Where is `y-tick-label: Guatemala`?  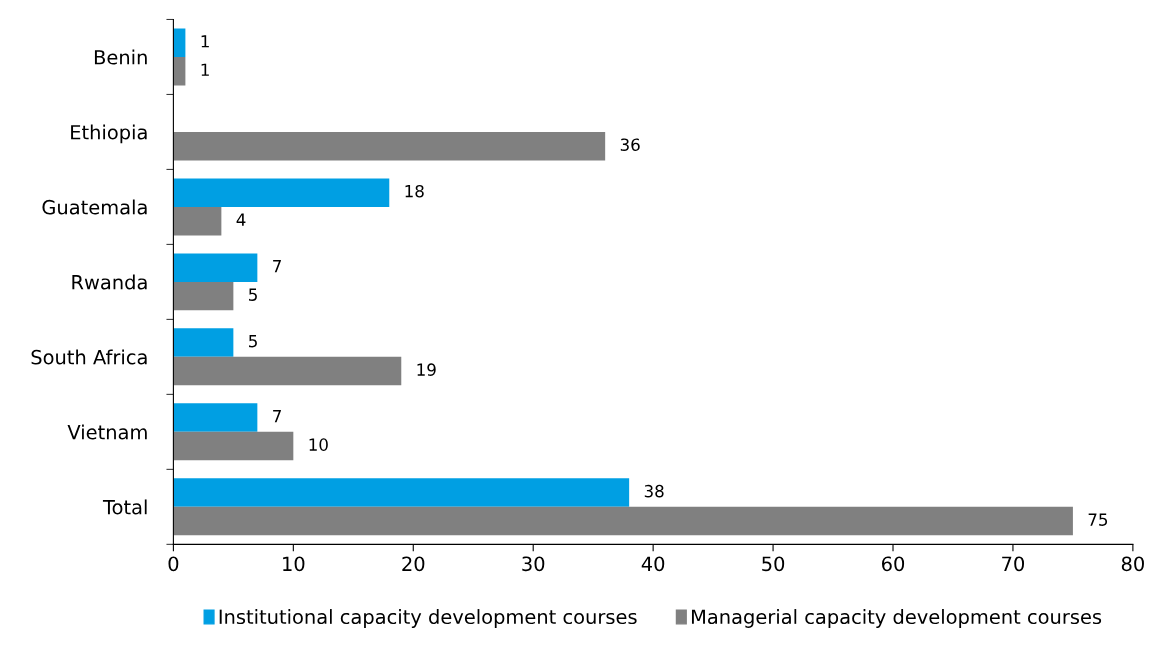
y-tick-label: Guatemala is located at coordinates (94, 207).